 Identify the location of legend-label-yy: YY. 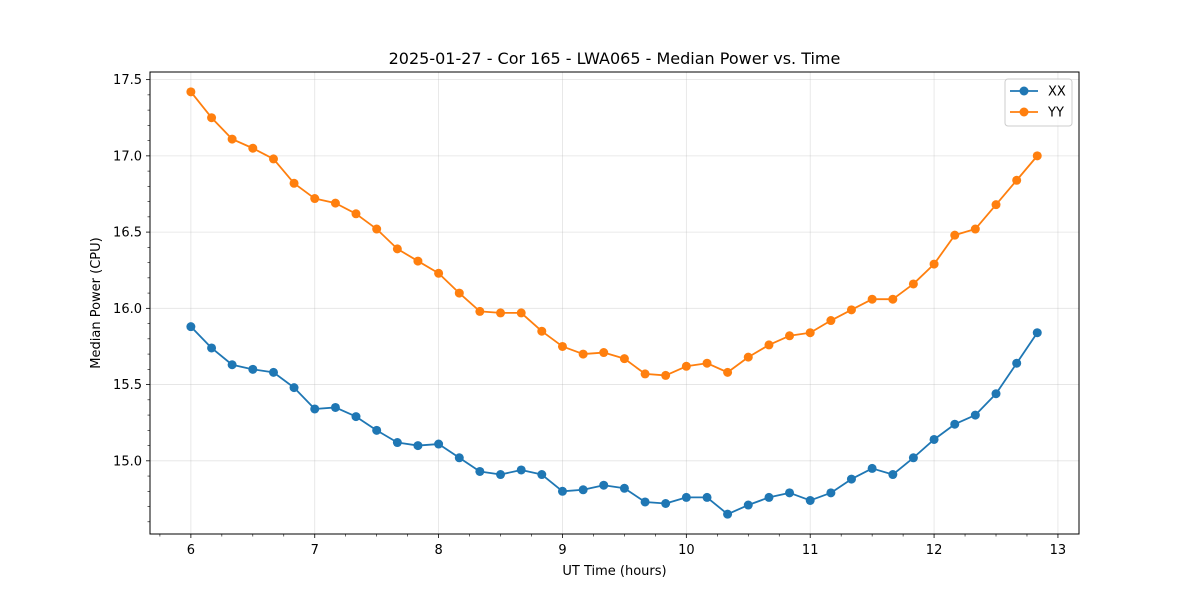
(1055, 113).